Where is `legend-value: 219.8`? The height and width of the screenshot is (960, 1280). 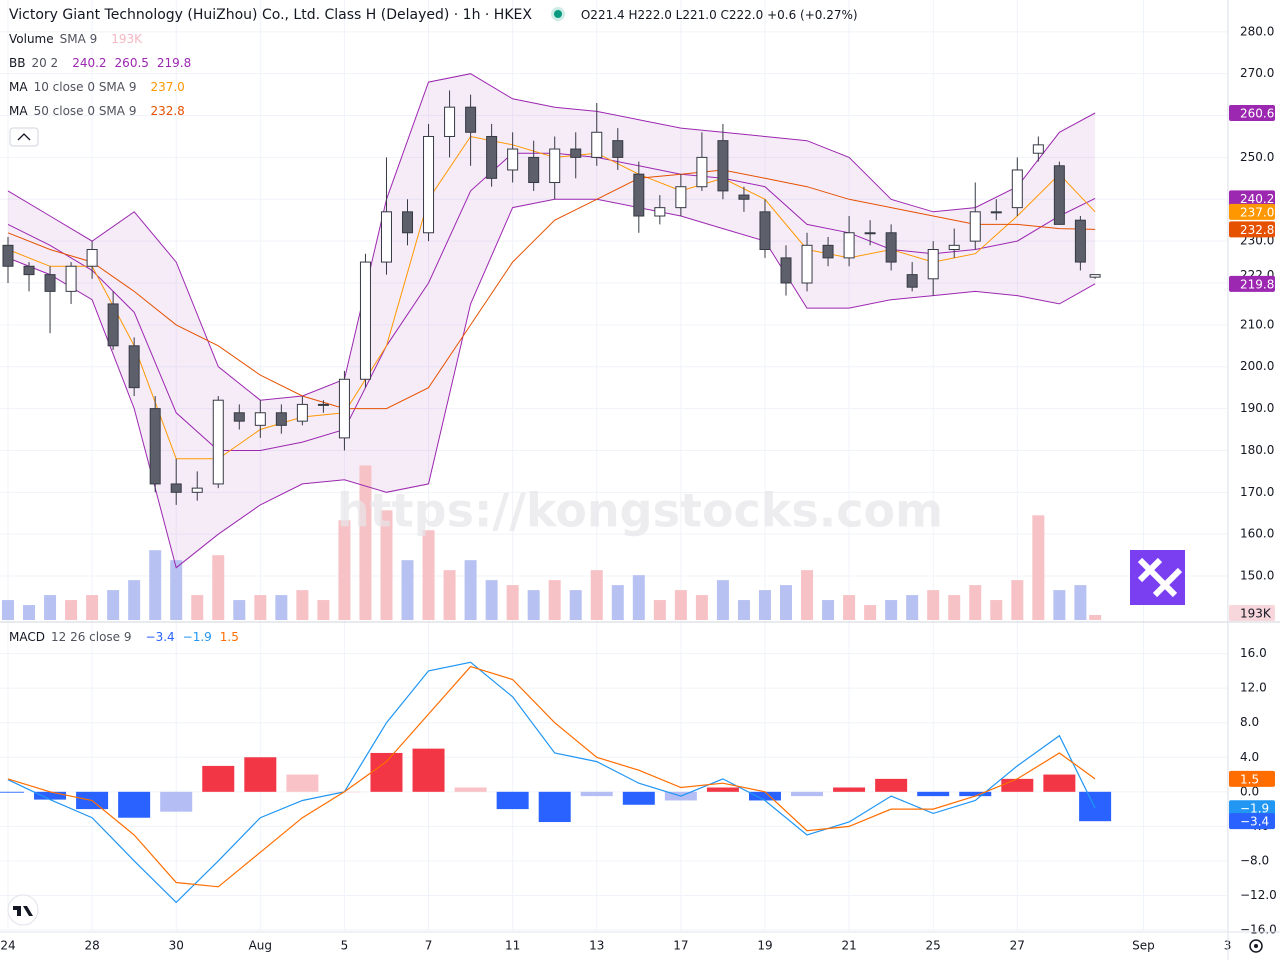
legend-value: 219.8 is located at coordinates (174, 63).